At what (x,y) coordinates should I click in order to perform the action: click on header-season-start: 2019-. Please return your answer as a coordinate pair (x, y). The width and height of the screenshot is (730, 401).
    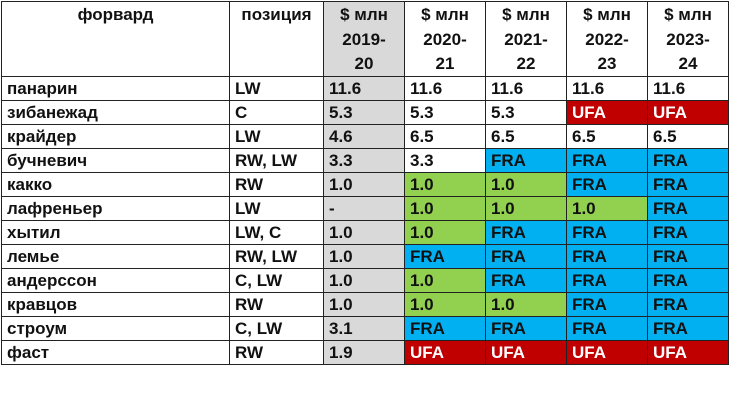
    Looking at the image, I should click on (364, 40).